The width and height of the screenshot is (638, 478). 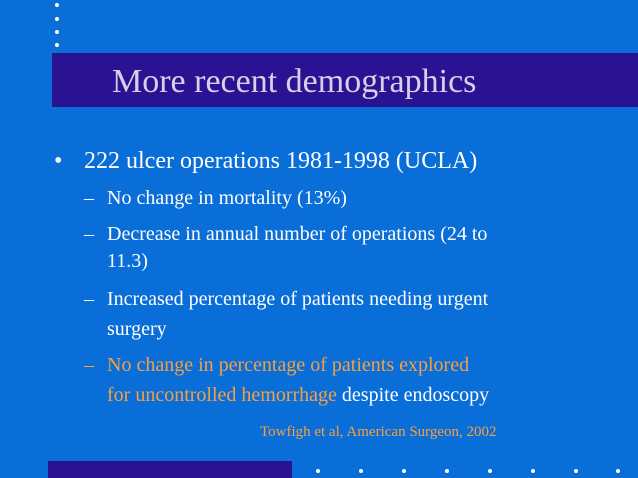 I want to click on citation: Towfigh et al, American Surgeon, 2002, so click(x=378, y=432).